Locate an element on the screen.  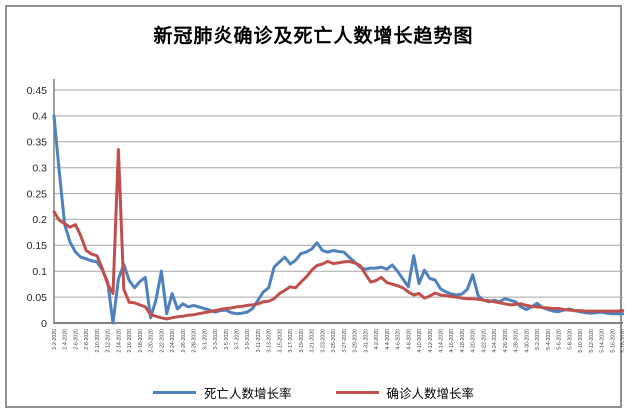
y-tick-label: 0.45 is located at coordinates (37, 91).